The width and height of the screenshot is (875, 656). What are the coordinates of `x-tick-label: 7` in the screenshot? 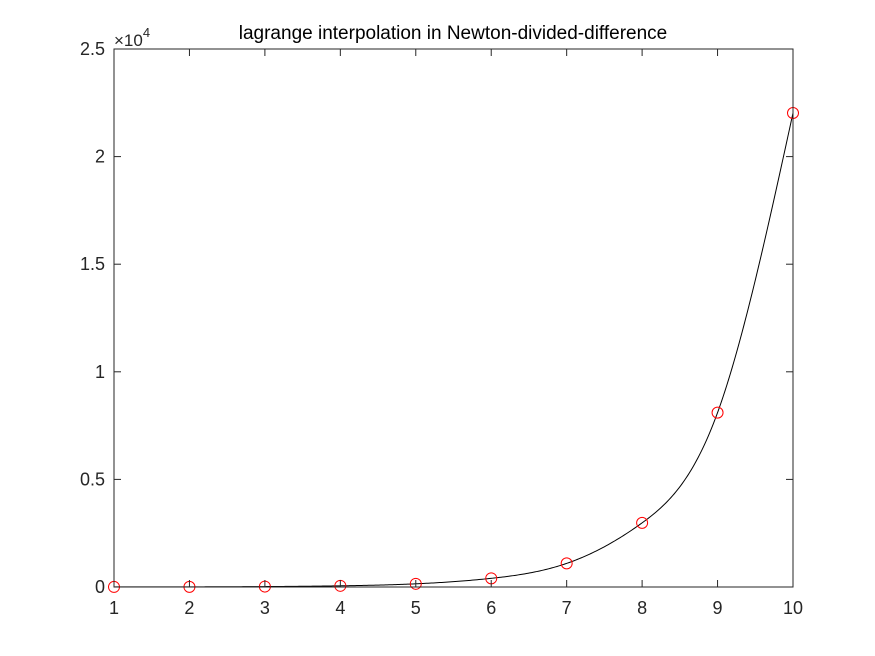 It's located at (567, 608).